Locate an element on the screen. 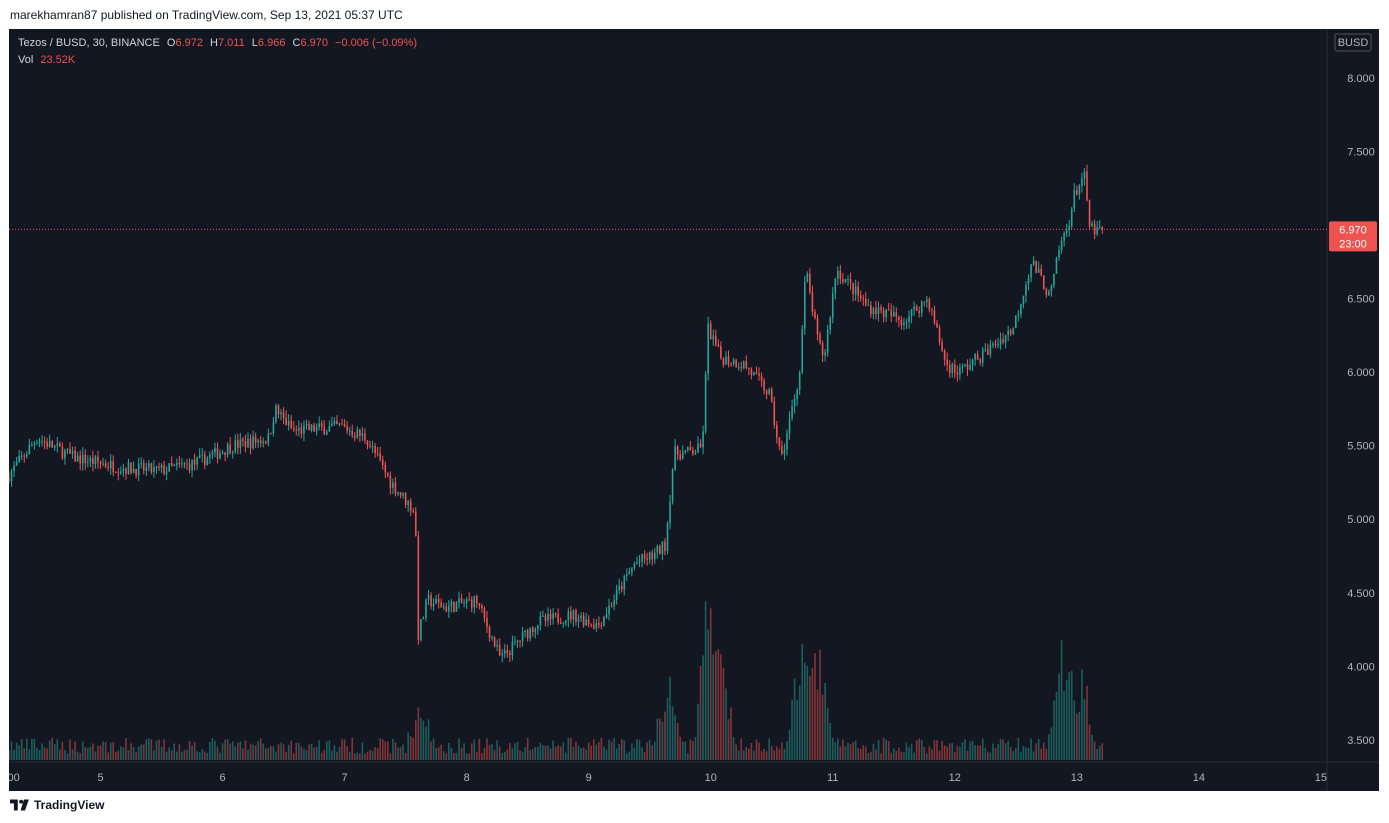  footer-brand: TradingView is located at coordinates (57, 805).